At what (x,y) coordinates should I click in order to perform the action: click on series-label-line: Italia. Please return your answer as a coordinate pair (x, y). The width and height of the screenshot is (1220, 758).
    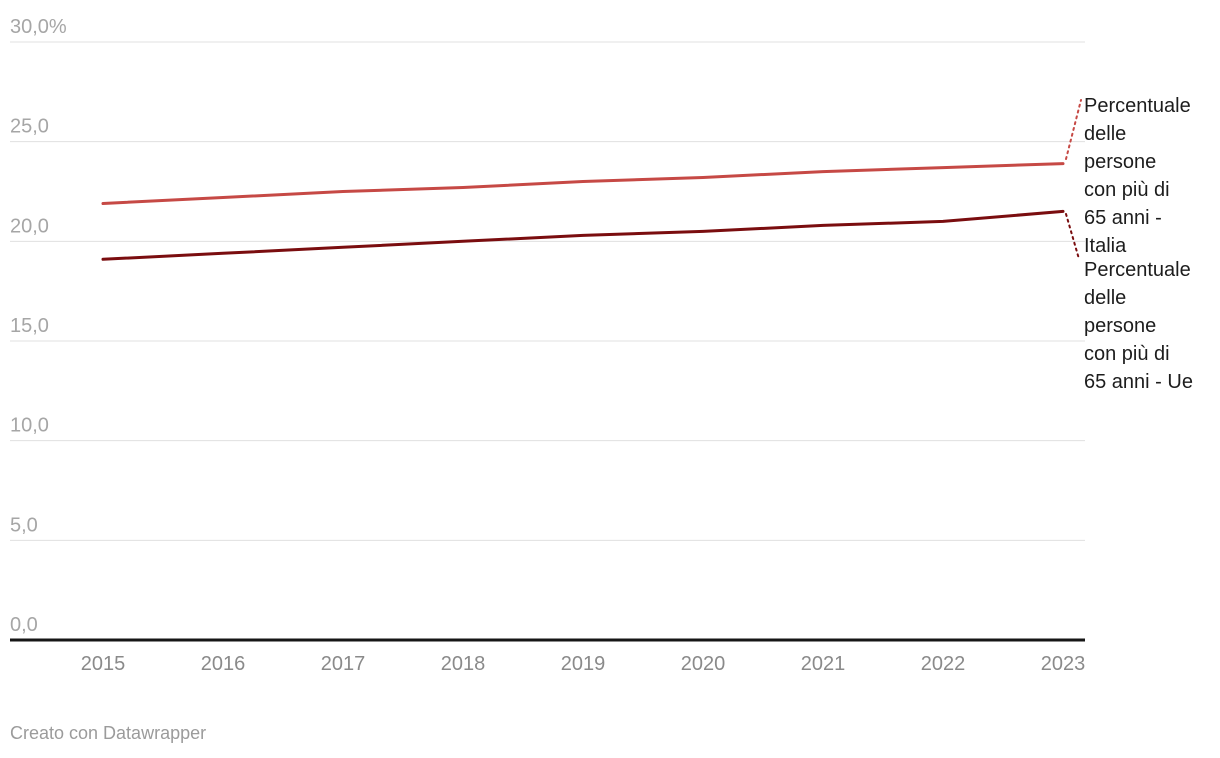
    Looking at the image, I should click on (1105, 246).